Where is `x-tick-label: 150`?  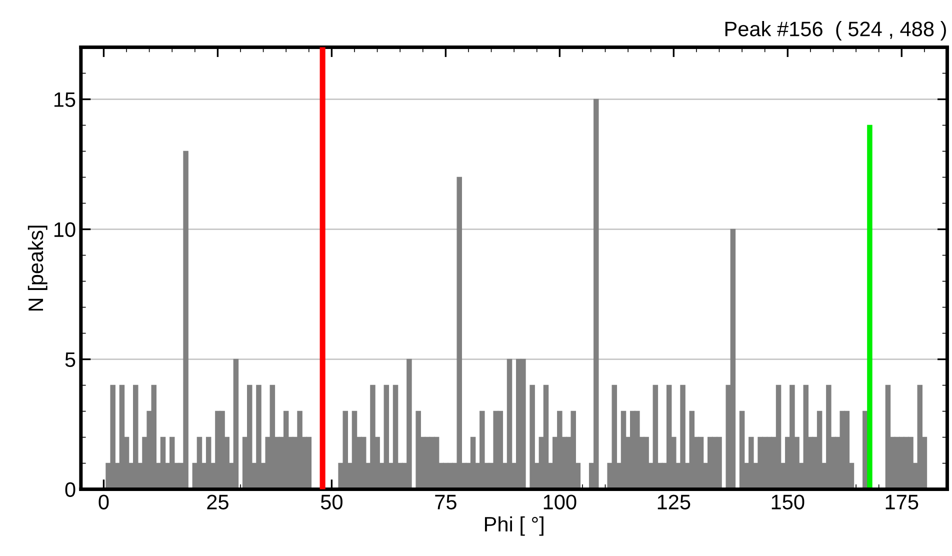 x-tick-label: 150 is located at coordinates (788, 502).